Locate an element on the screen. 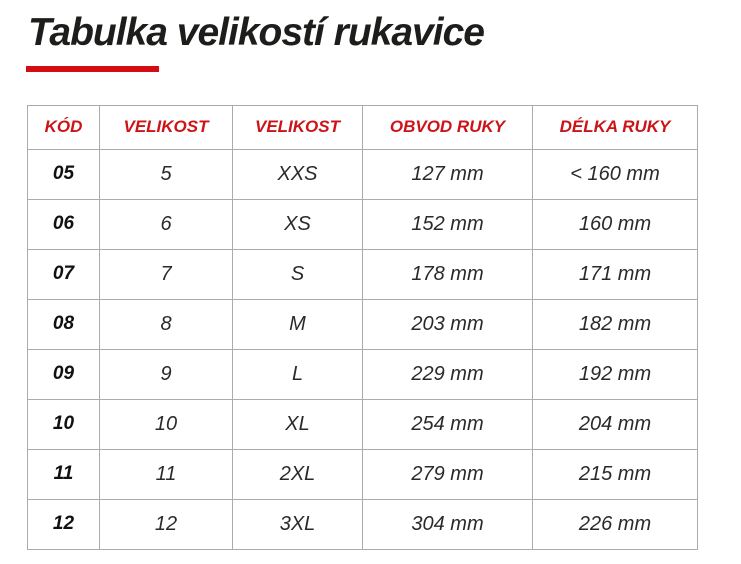  cell-code: 05 is located at coordinates (63, 174).